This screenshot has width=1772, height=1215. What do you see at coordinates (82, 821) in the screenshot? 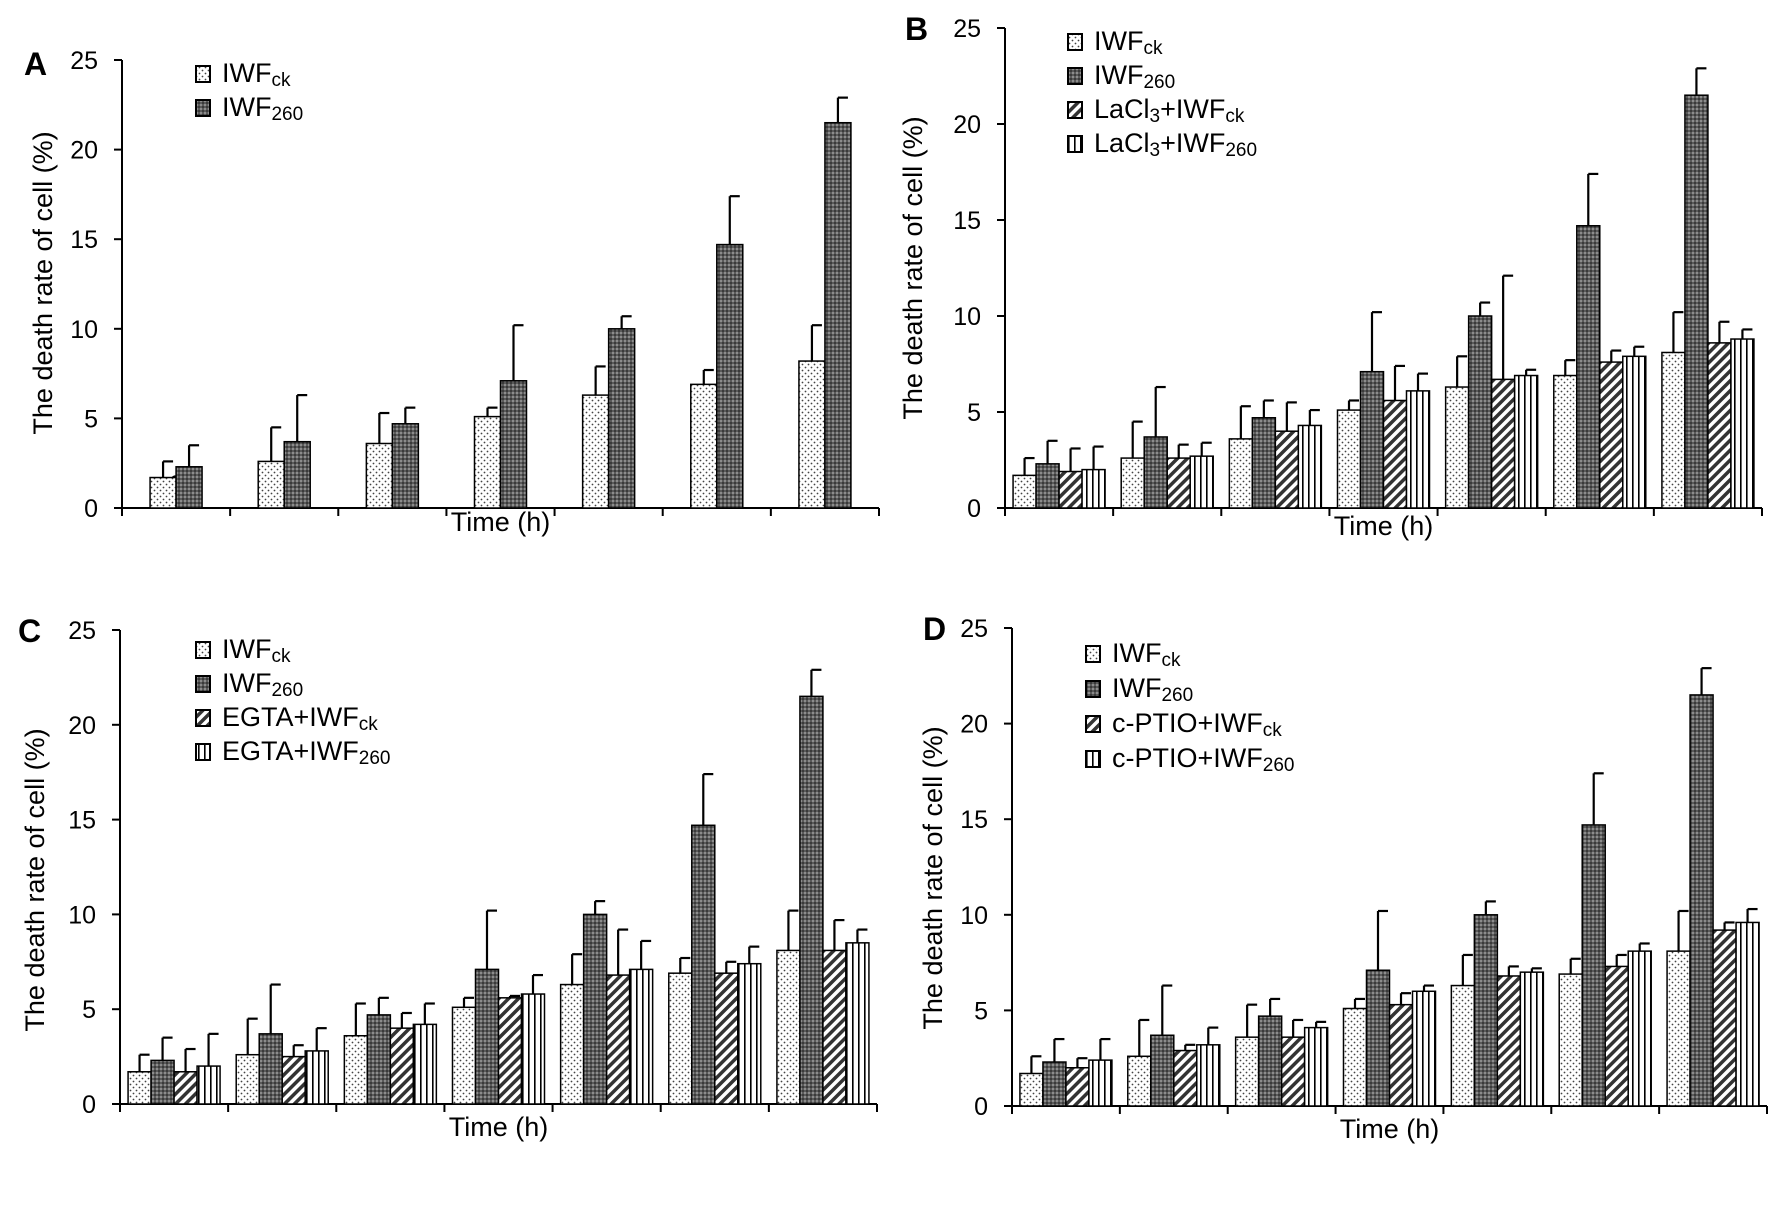
I see `y-tick-label: 15` at bounding box center [82, 821].